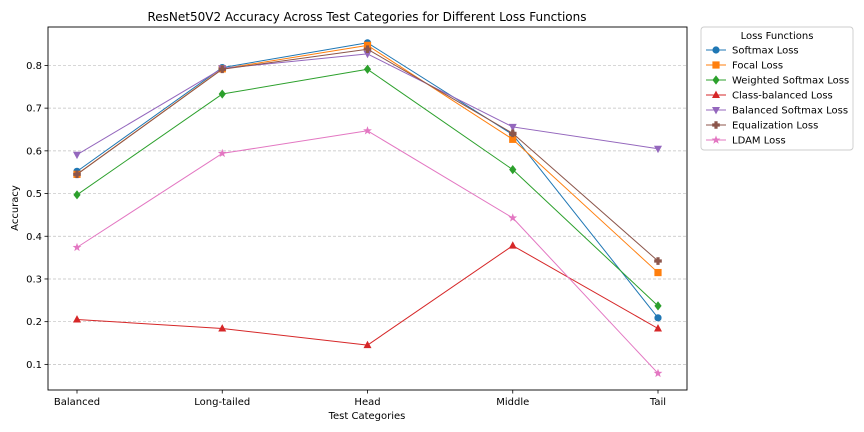 This screenshot has width=864, height=432. What do you see at coordinates (34, 151) in the screenshot?
I see `y-tick-label: 0.6` at bounding box center [34, 151].